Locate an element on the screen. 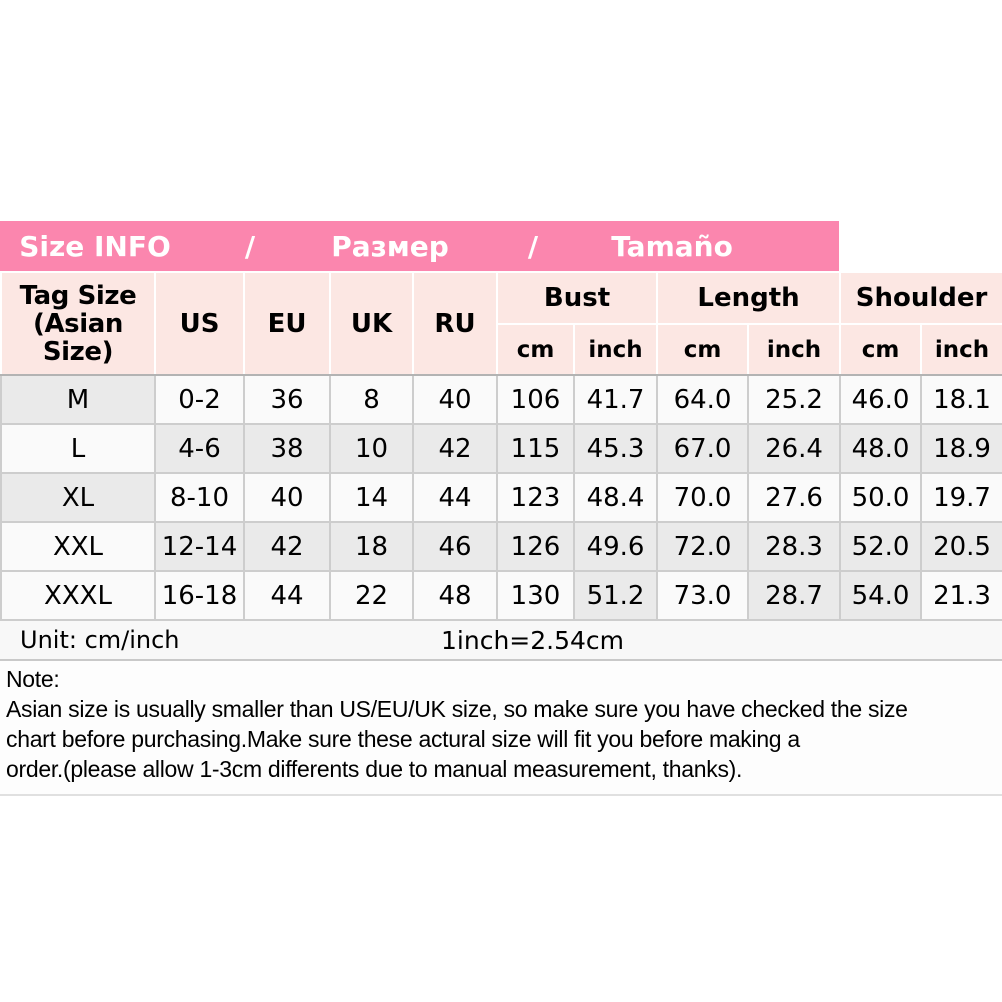  table-cell: 49.6 is located at coordinates (615, 546).